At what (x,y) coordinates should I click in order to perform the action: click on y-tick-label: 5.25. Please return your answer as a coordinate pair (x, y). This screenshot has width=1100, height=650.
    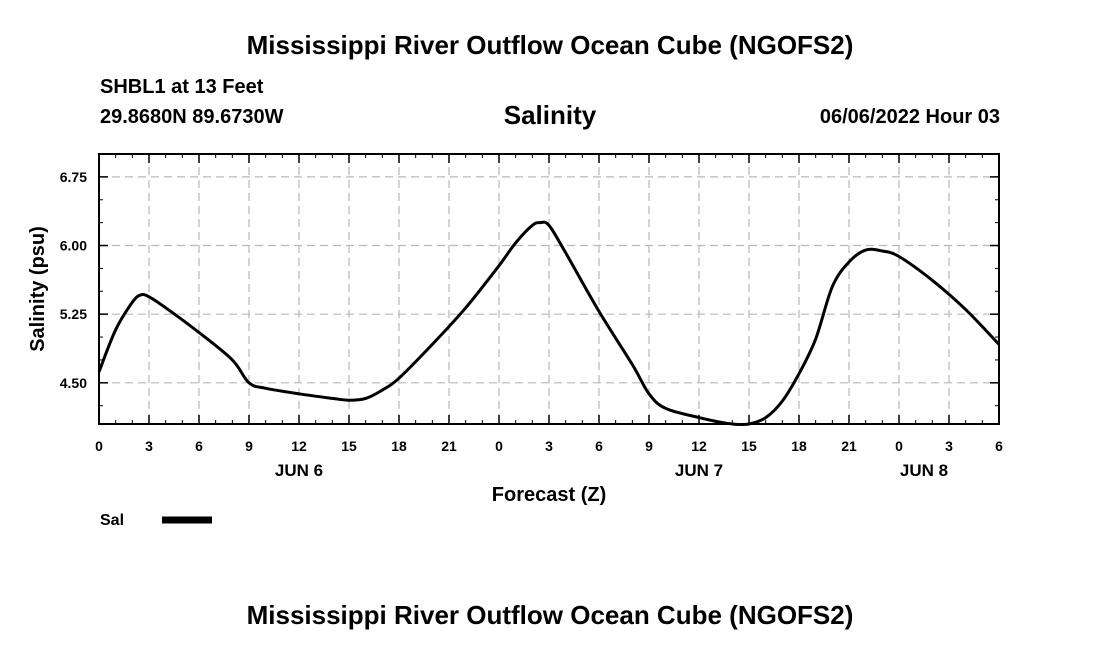
    Looking at the image, I should click on (73, 314).